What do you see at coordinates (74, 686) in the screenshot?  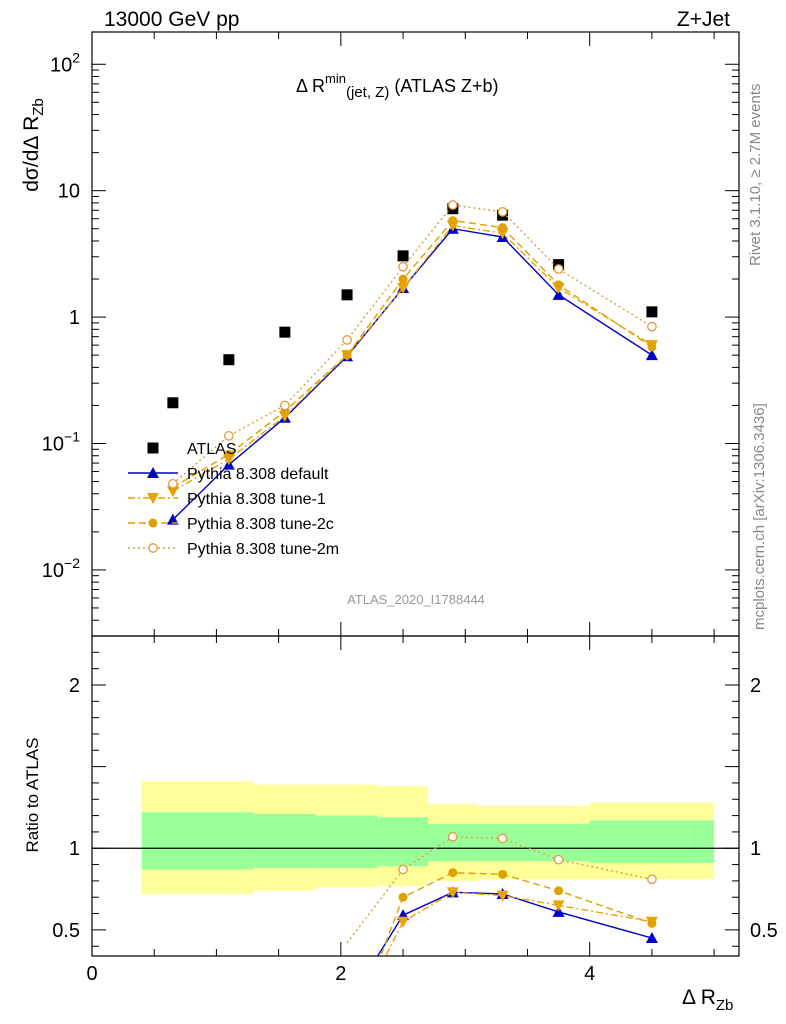 I see `ratio-y-tick-label: 2` at bounding box center [74, 686].